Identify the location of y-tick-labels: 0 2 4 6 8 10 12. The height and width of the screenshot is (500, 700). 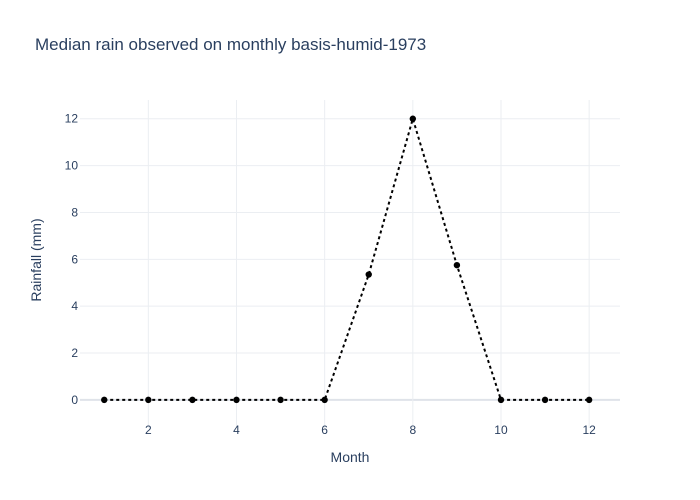
(72, 259).